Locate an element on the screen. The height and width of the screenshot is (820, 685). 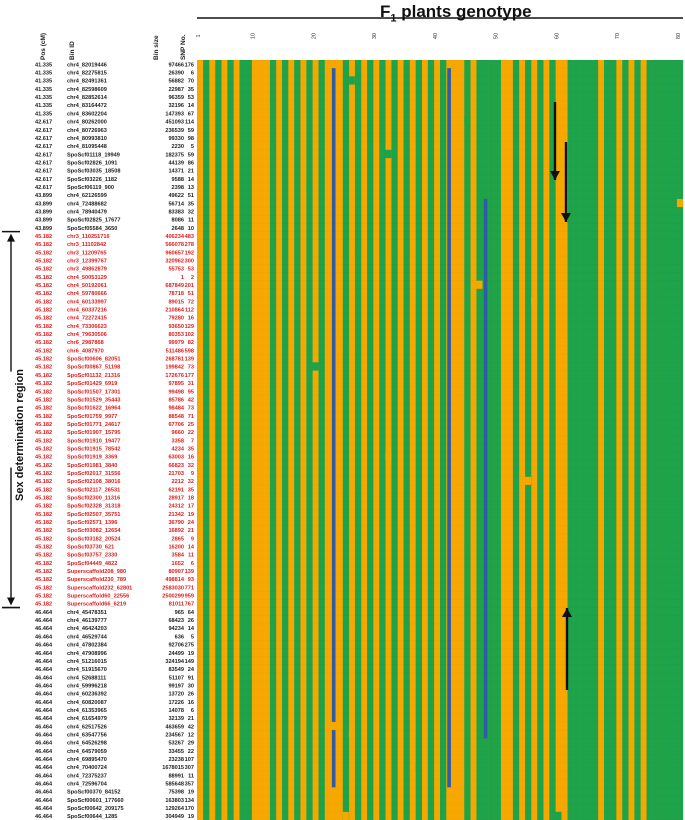
snp-no-cell: 129 is located at coordinates (189, 327).